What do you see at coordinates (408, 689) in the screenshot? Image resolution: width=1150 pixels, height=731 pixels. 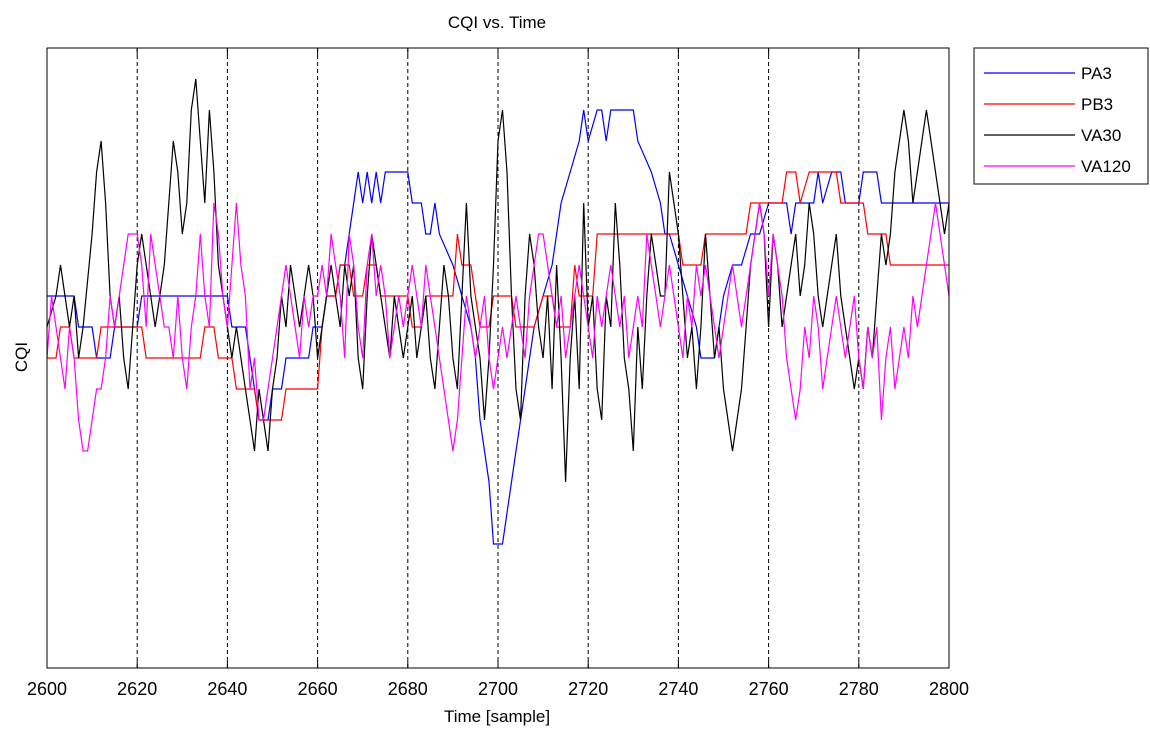 I see `x-tick-label-2680: 2680` at bounding box center [408, 689].